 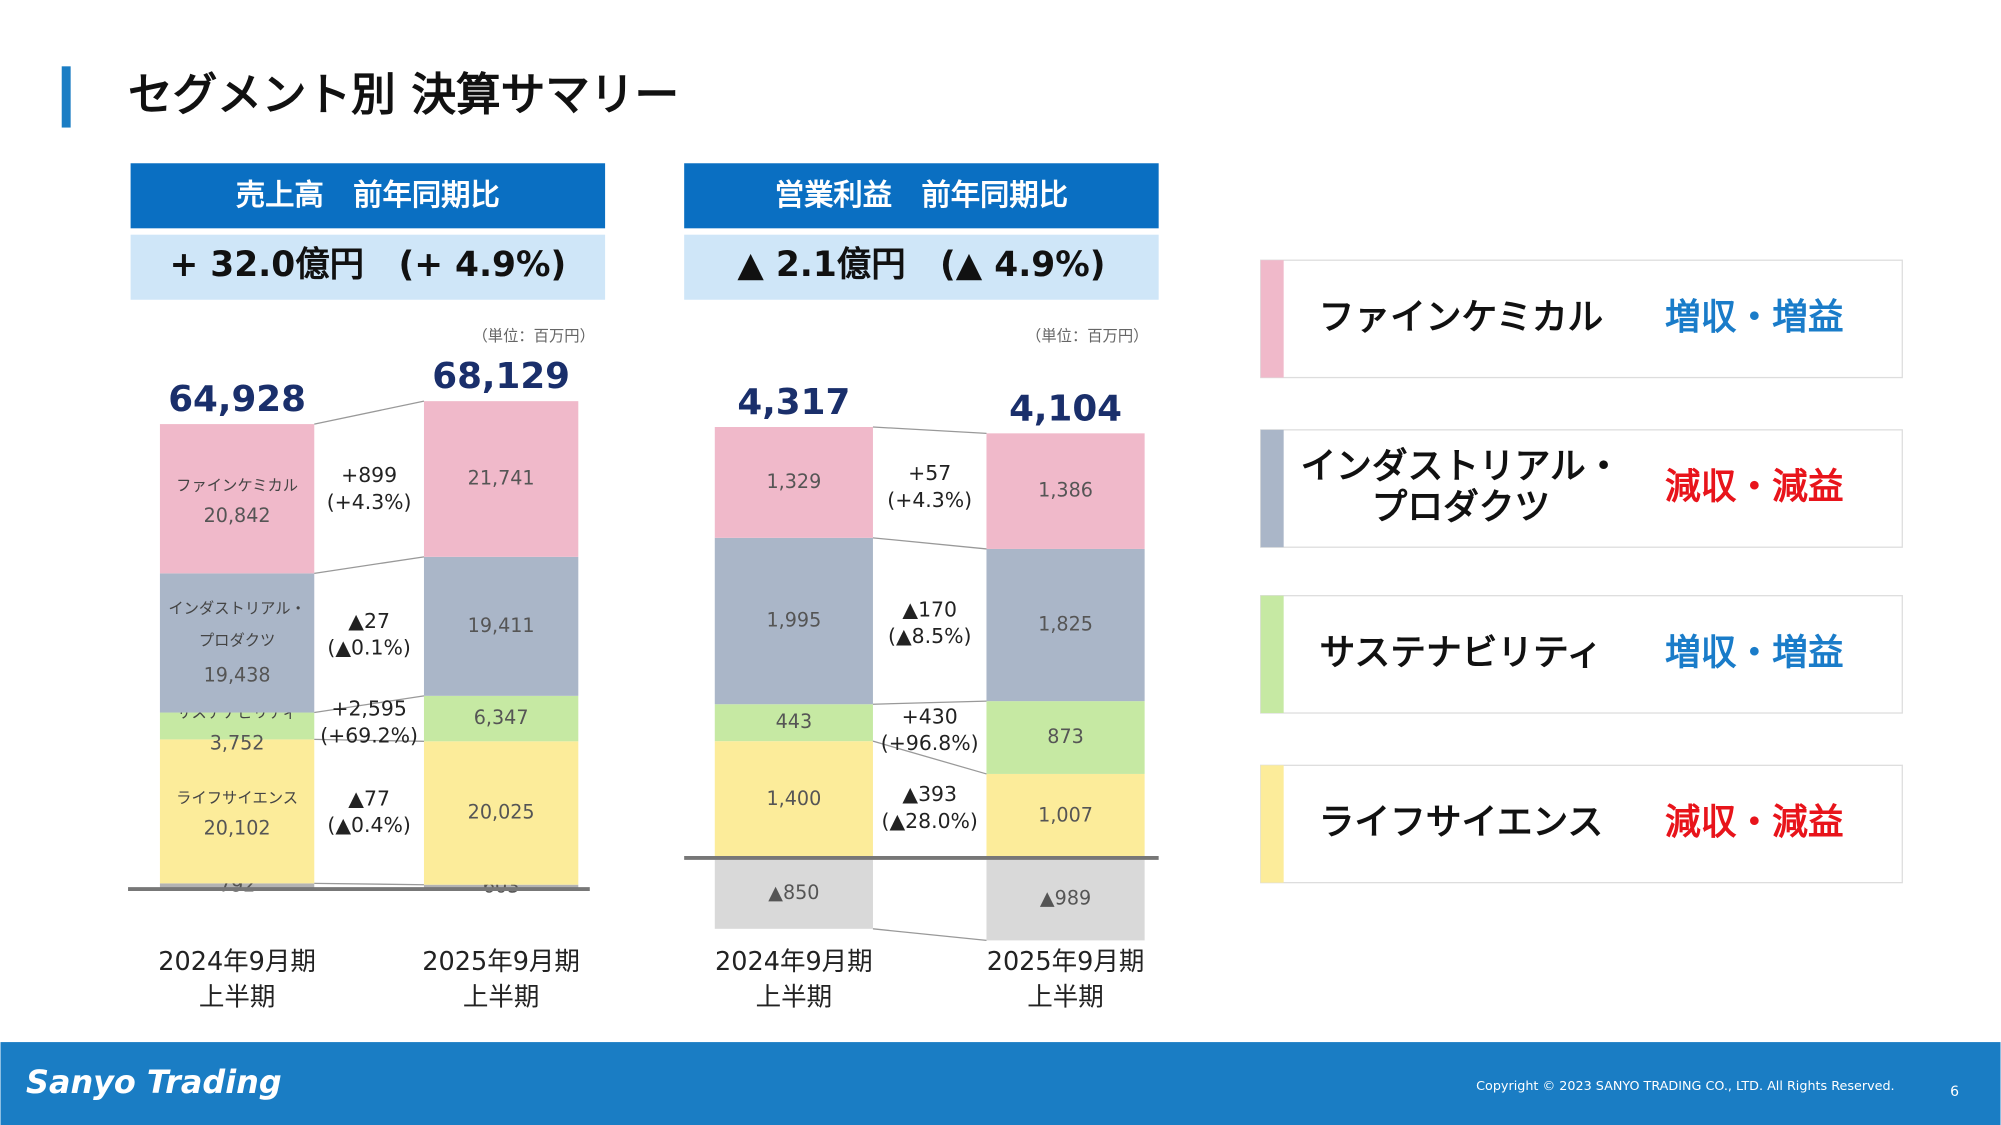 What do you see at coordinates (501, 376) in the screenshot?
I see `total-label: 68,129` at bounding box center [501, 376].